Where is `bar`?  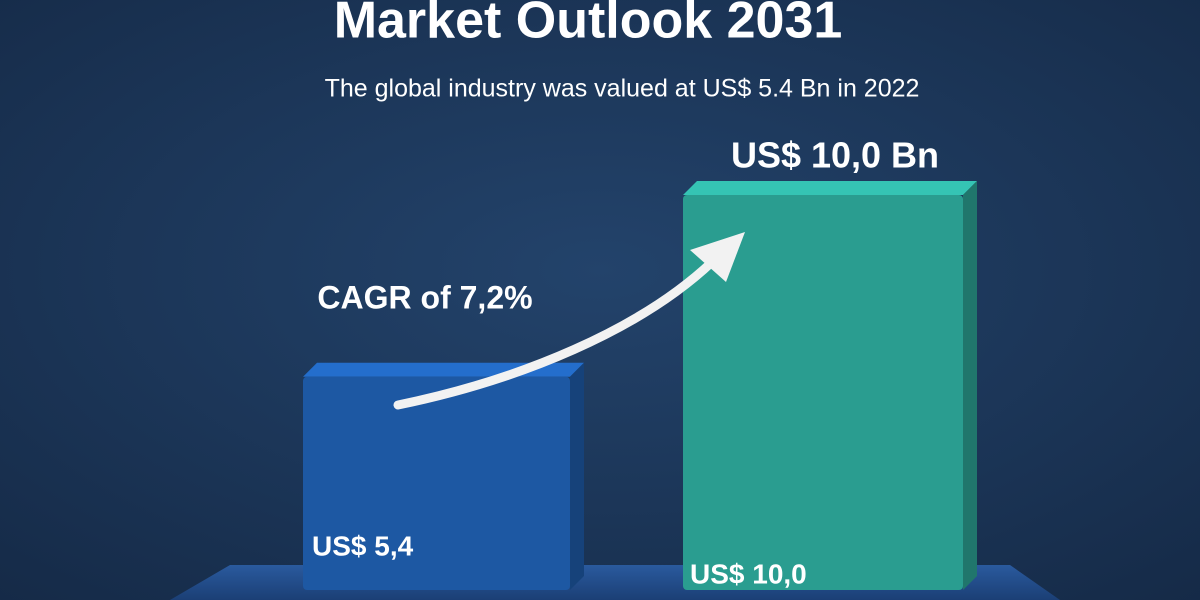 bar is located at coordinates (436, 483).